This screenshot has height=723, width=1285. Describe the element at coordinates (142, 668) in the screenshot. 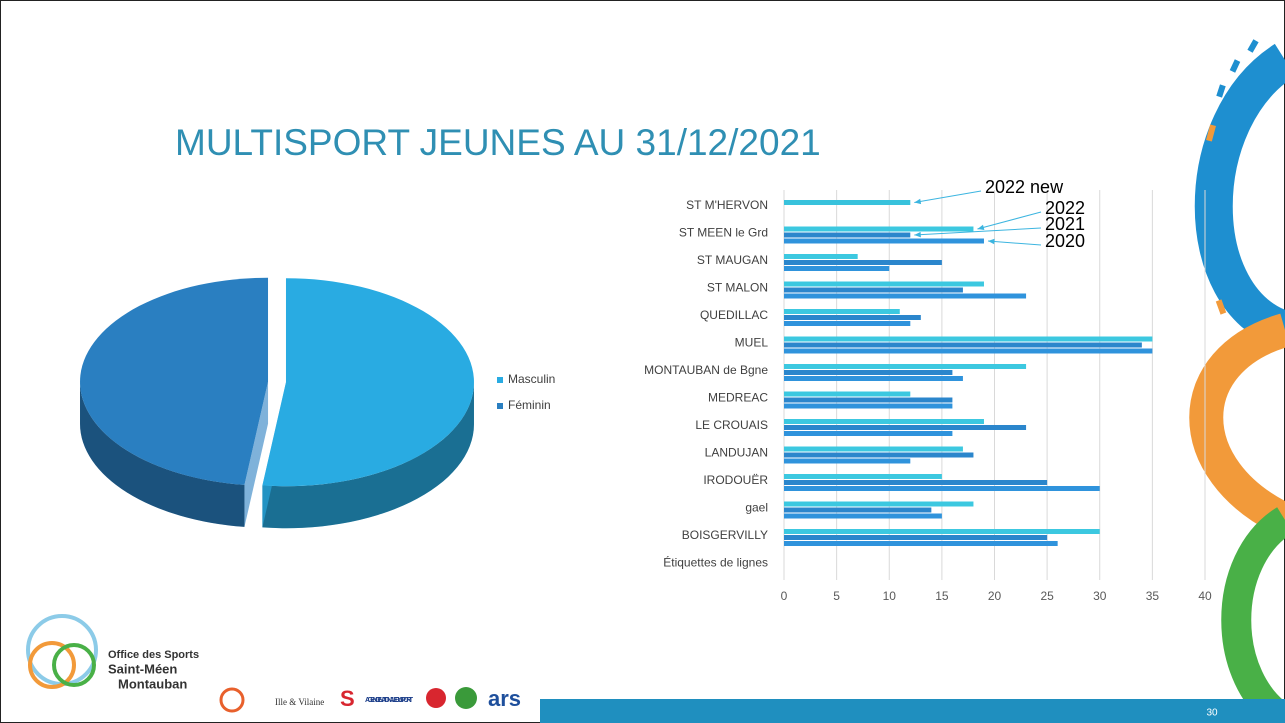

I see `logo-text: Saint-Méen` at that location.